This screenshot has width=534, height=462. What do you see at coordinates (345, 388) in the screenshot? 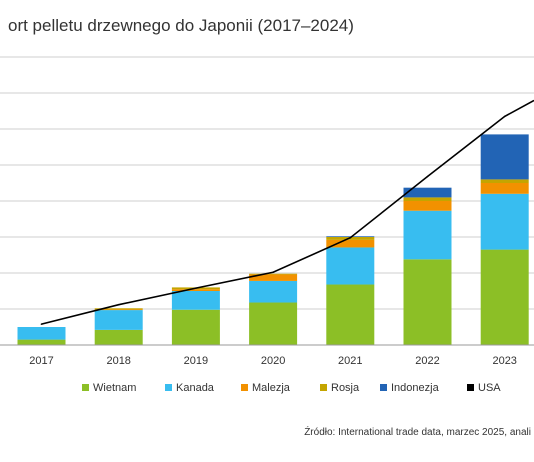
I see `legend-label-rosja: Rosja` at bounding box center [345, 388].